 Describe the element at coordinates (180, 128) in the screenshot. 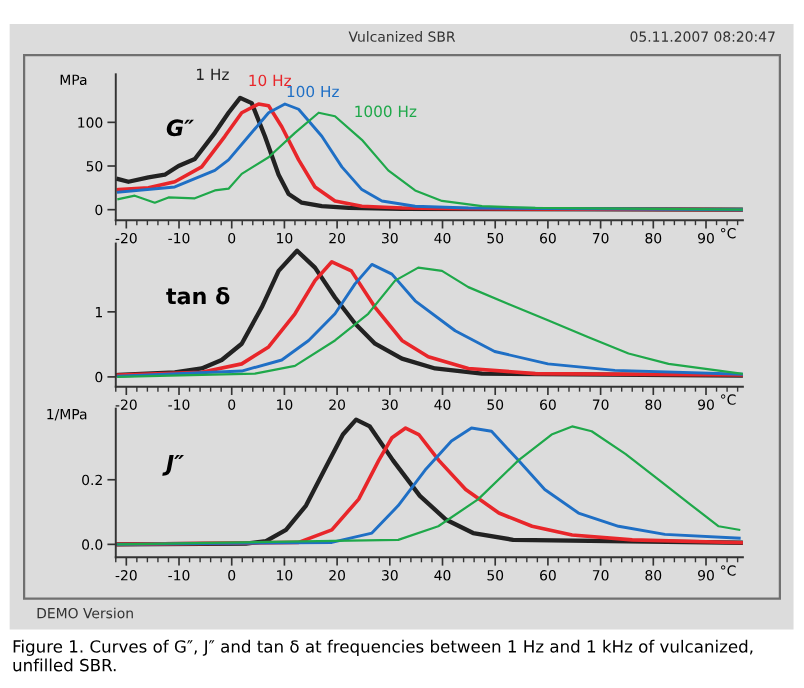

I see `annotation: G″` at that location.